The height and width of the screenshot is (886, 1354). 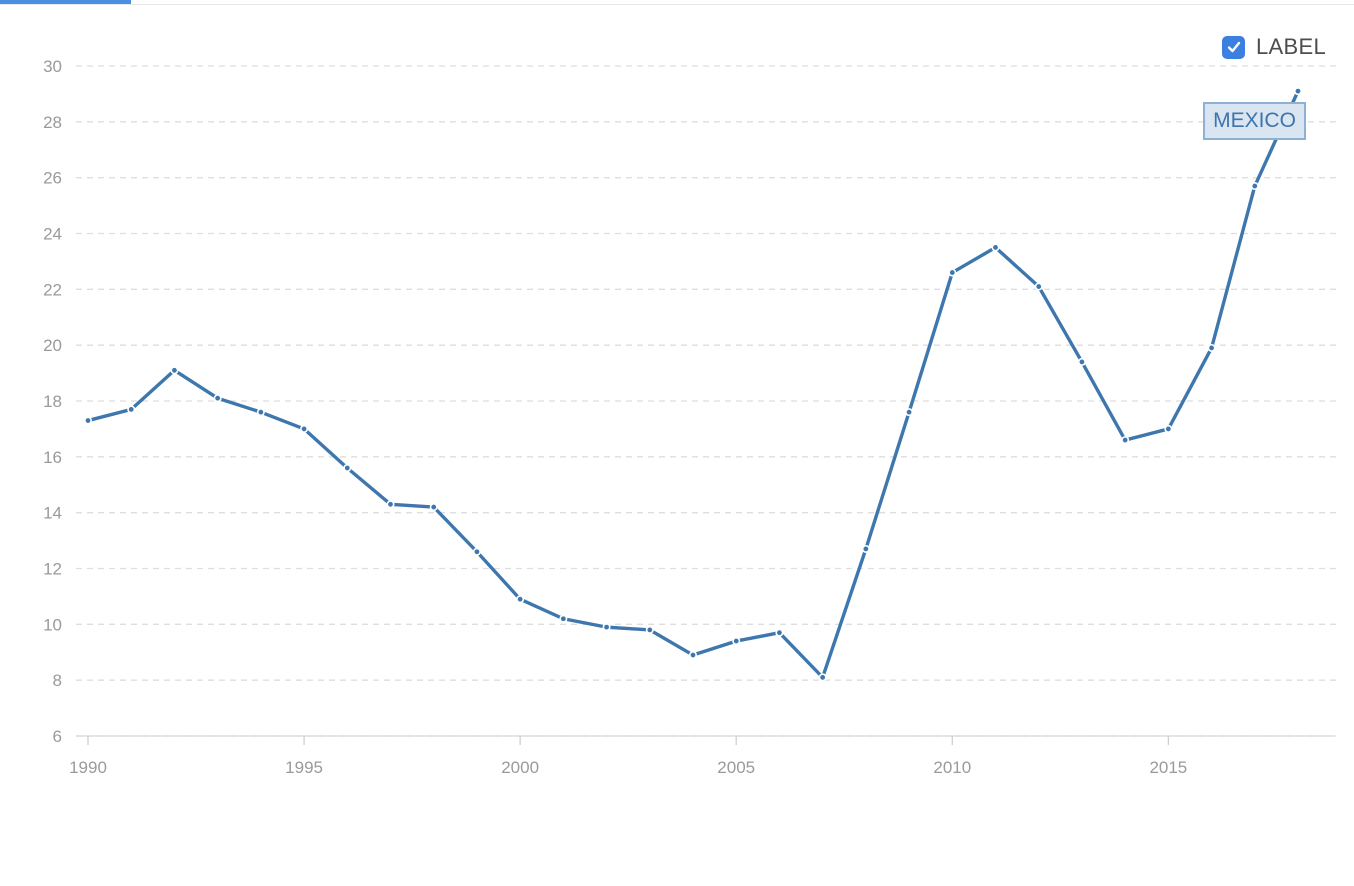 I want to click on y-tick-label: 6, so click(x=57, y=736).